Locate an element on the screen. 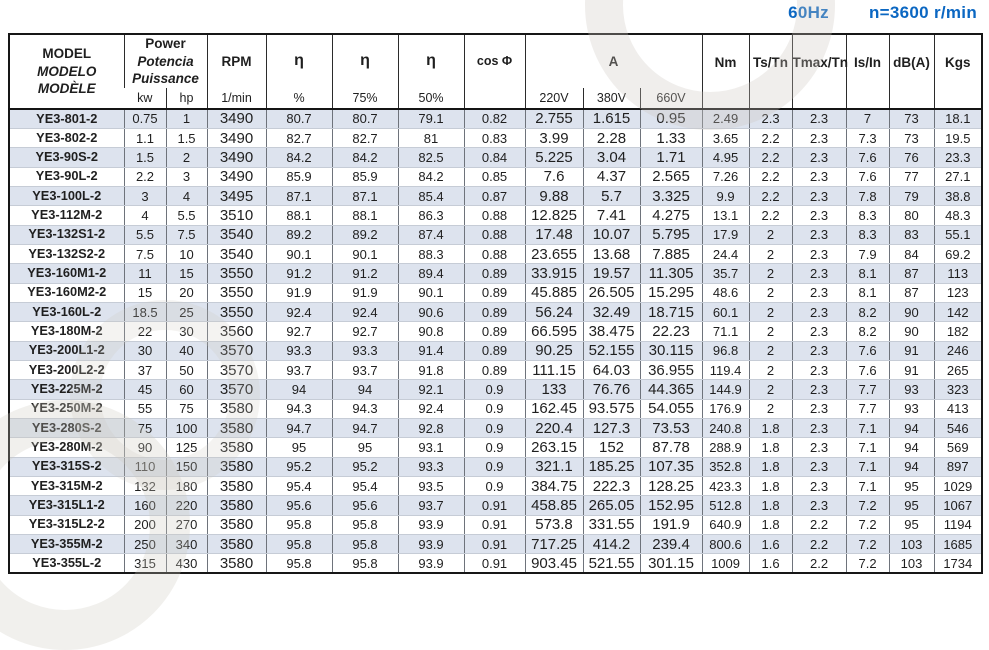 Image resolution: width=989 pixels, height=650 pixels. cell-cos_phi: 0.84 is located at coordinates (494, 157).